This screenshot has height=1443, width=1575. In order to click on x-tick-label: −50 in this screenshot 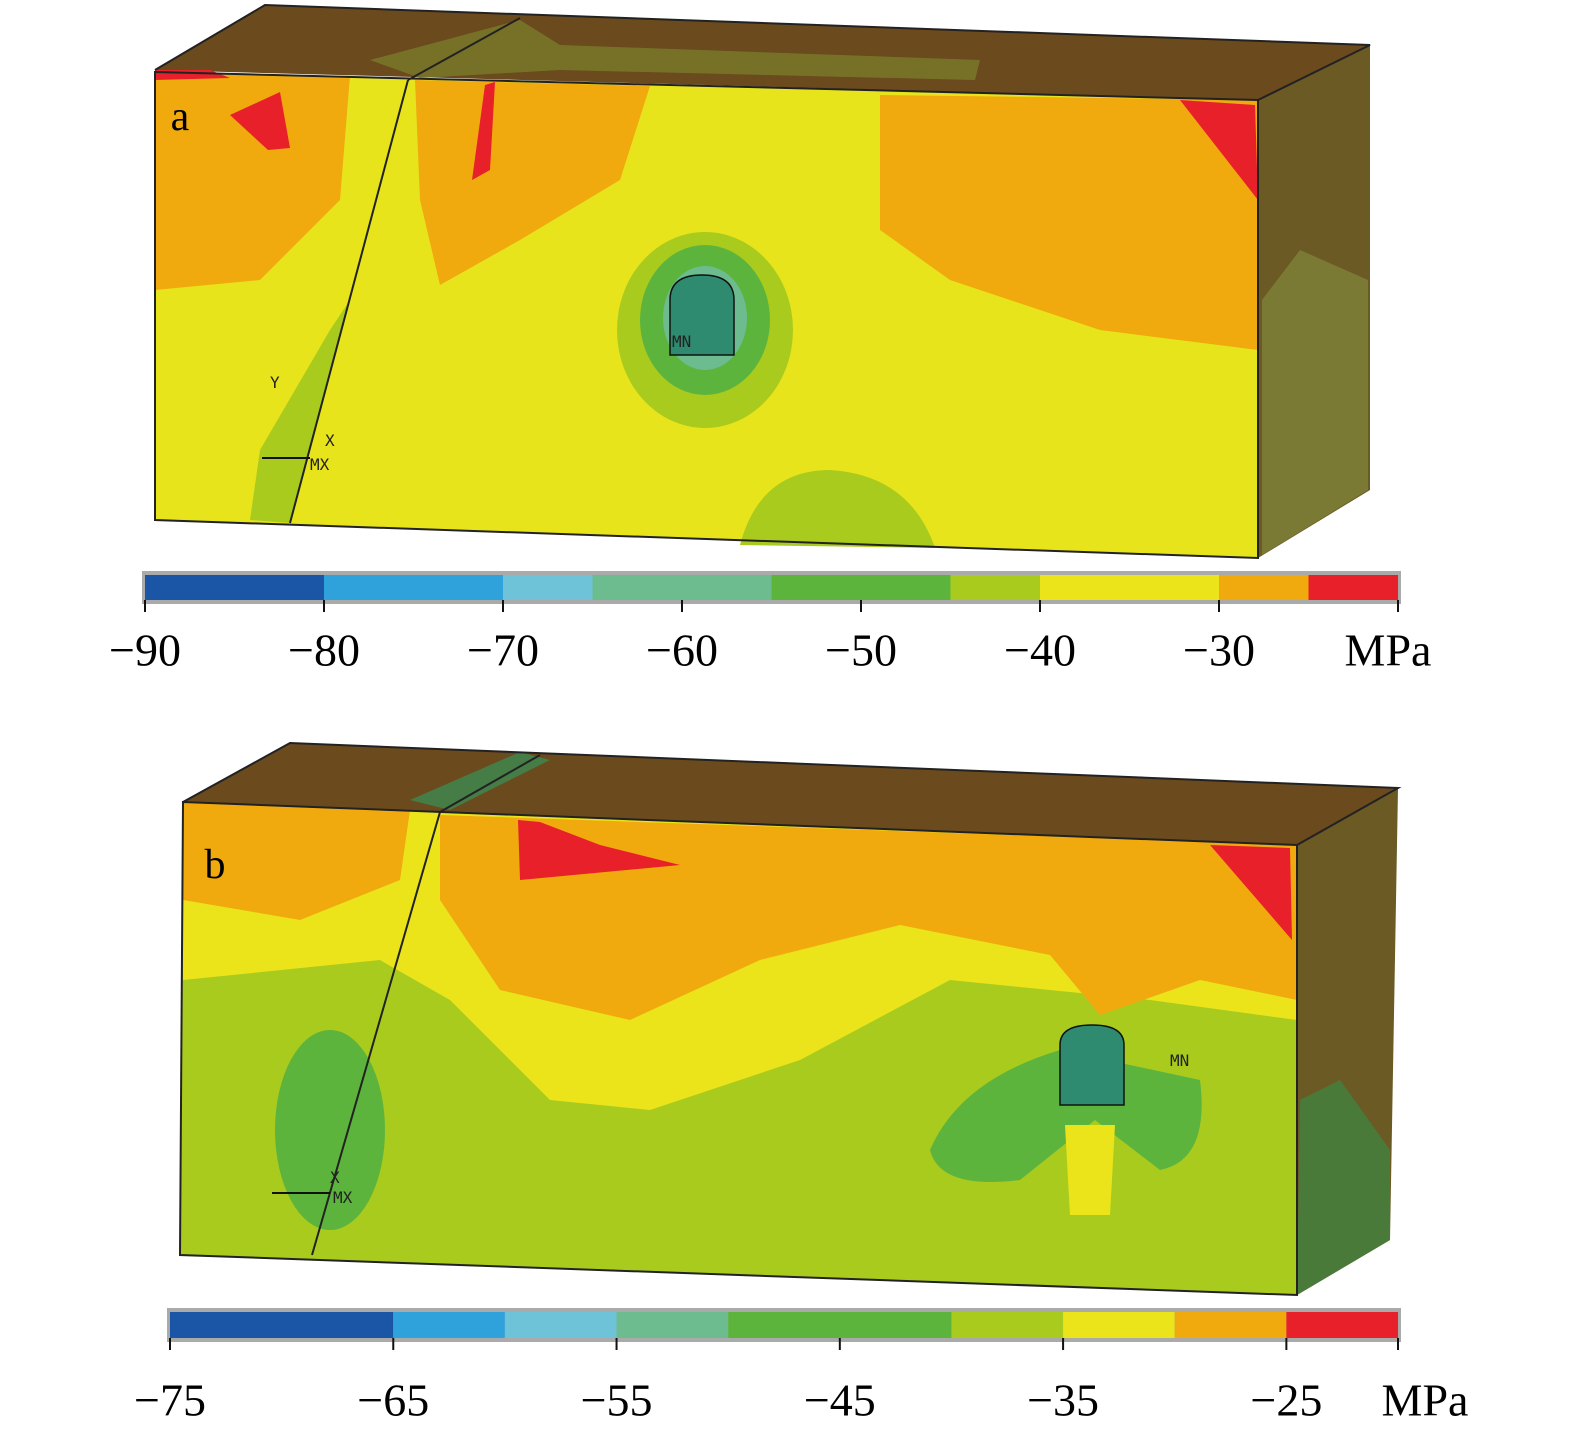, I will do `click(861, 650)`.